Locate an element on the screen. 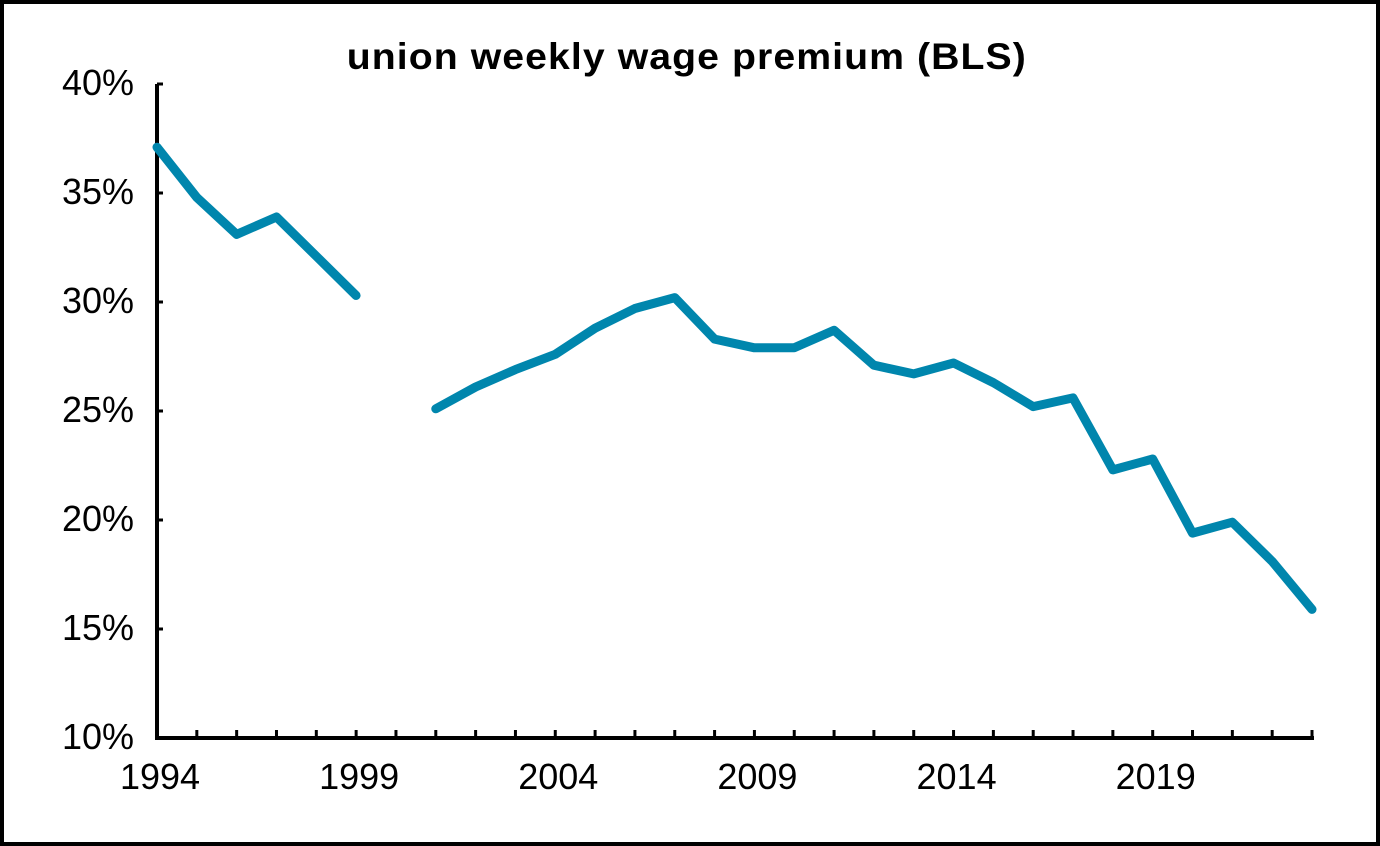 This screenshot has width=1380, height=846. x-tick-label: 1994 is located at coordinates (160, 776).